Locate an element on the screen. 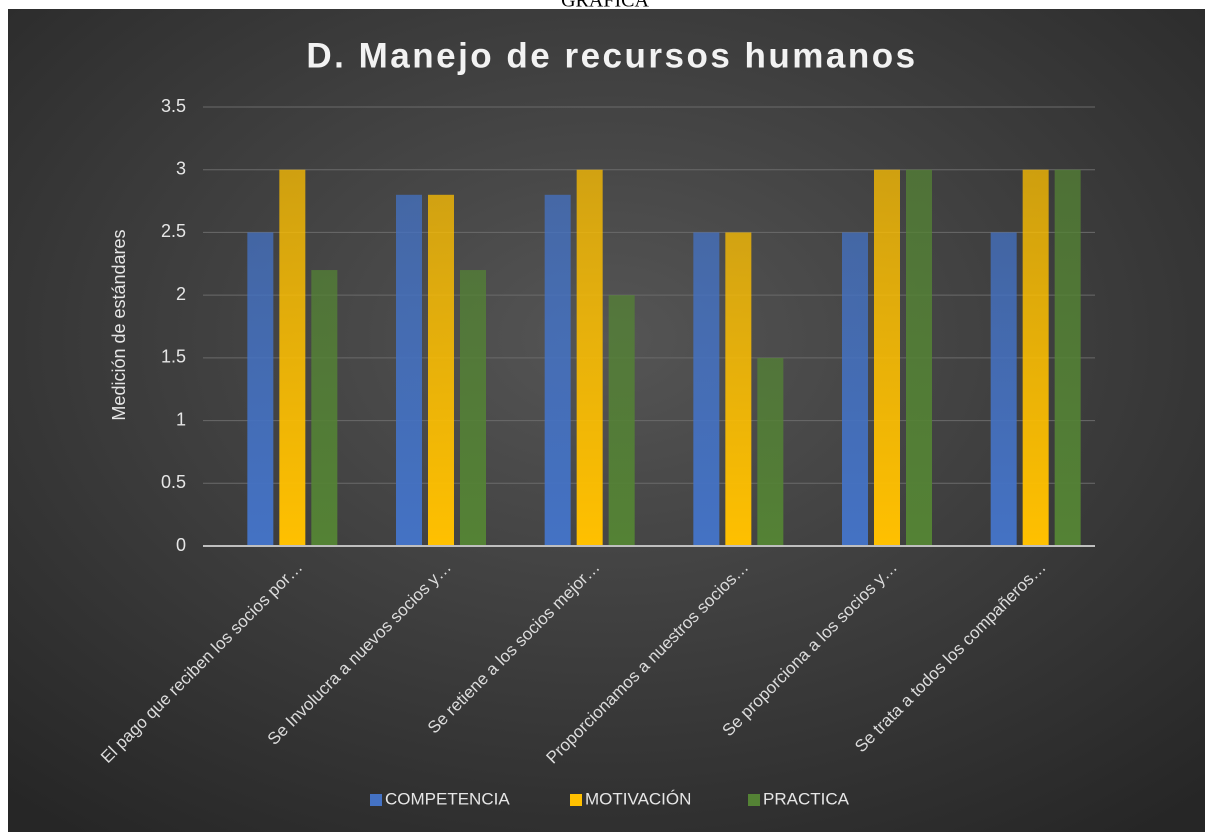 This screenshot has width=1211, height=832. legend-label: PRACTICA is located at coordinates (806, 798).